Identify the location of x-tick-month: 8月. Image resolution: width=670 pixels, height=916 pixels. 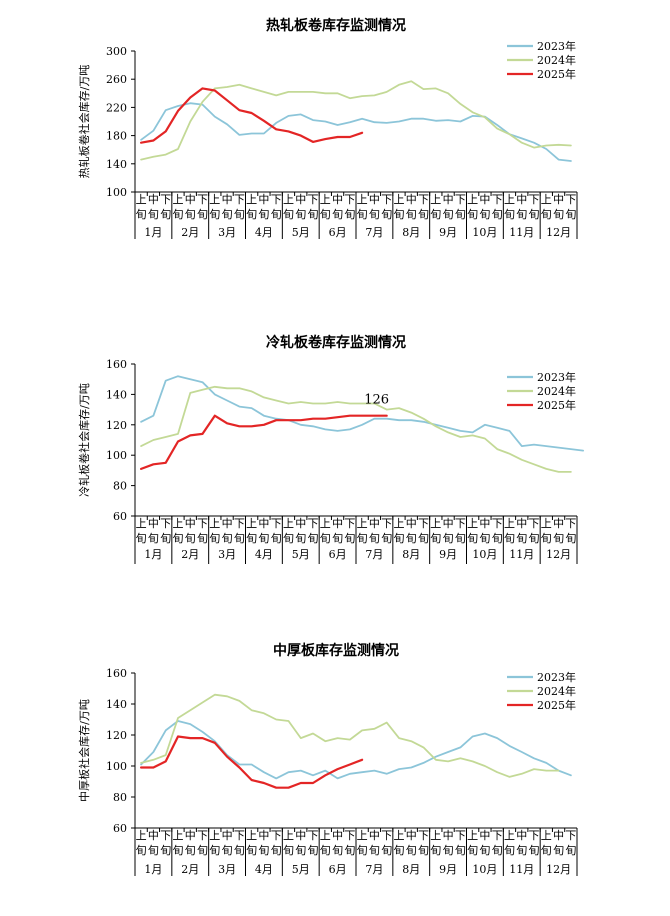
(411, 232).